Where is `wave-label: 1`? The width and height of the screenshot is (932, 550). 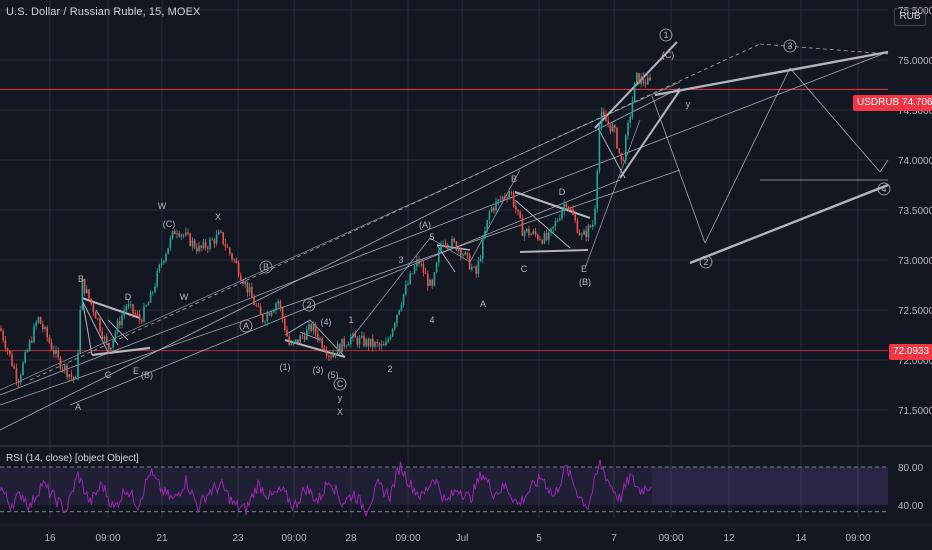
wave-label: 1 is located at coordinates (350, 320).